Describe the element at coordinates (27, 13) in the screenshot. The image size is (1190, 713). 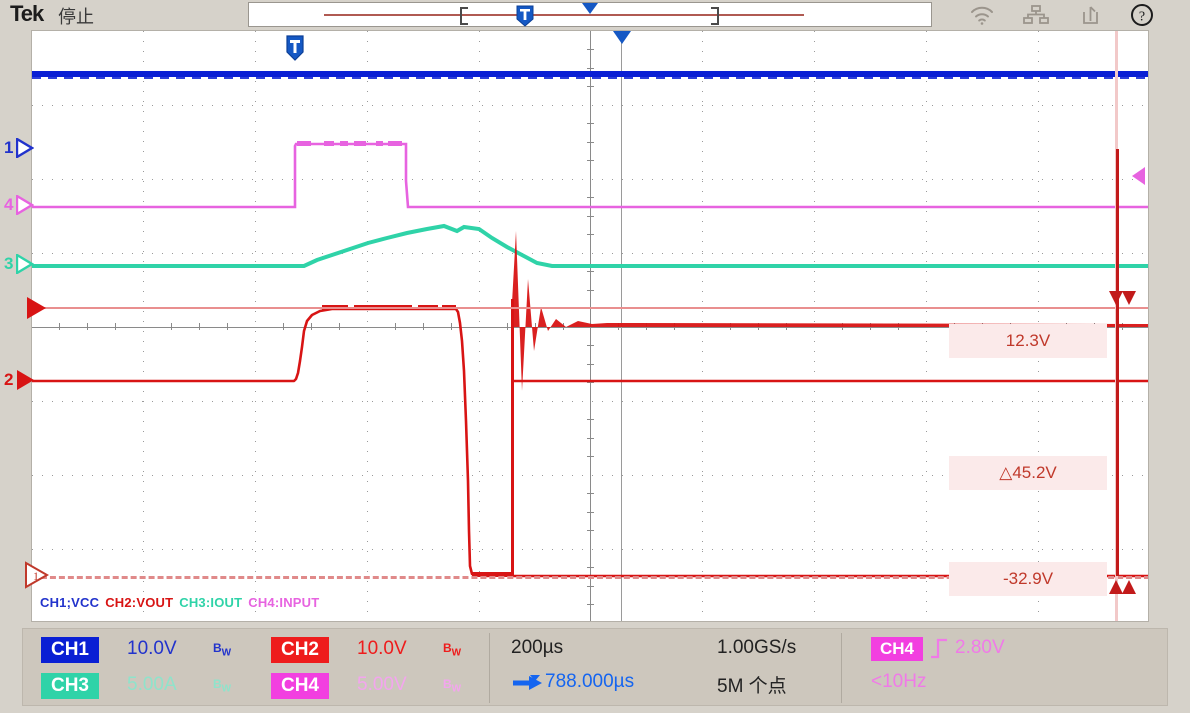
I see `tek-logo: Tek` at that location.